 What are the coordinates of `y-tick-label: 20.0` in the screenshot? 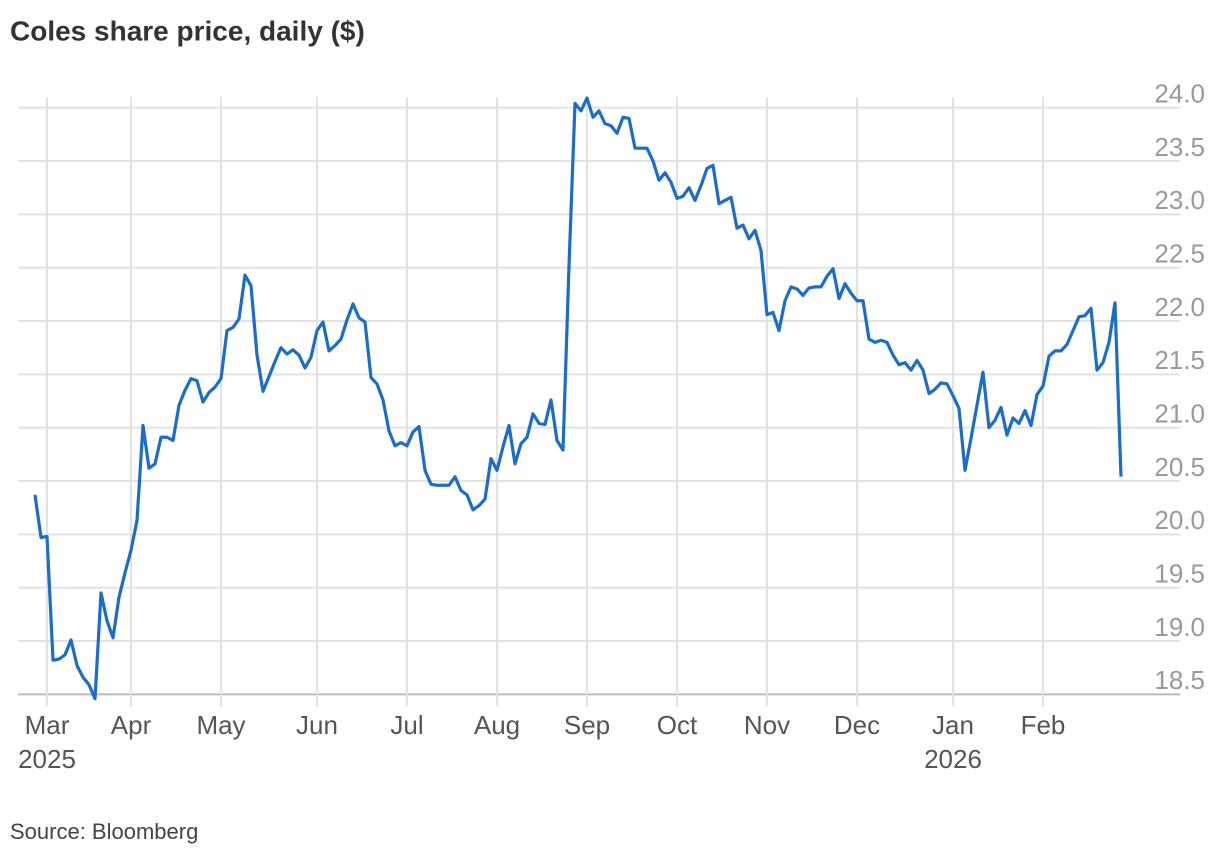 It's located at (1179, 520).